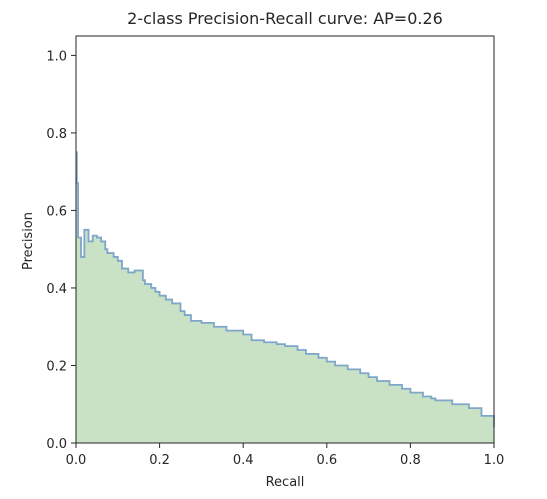 The image size is (547, 499). Describe the element at coordinates (56, 366) in the screenshot. I see `y-tick-label: 0.2` at that location.